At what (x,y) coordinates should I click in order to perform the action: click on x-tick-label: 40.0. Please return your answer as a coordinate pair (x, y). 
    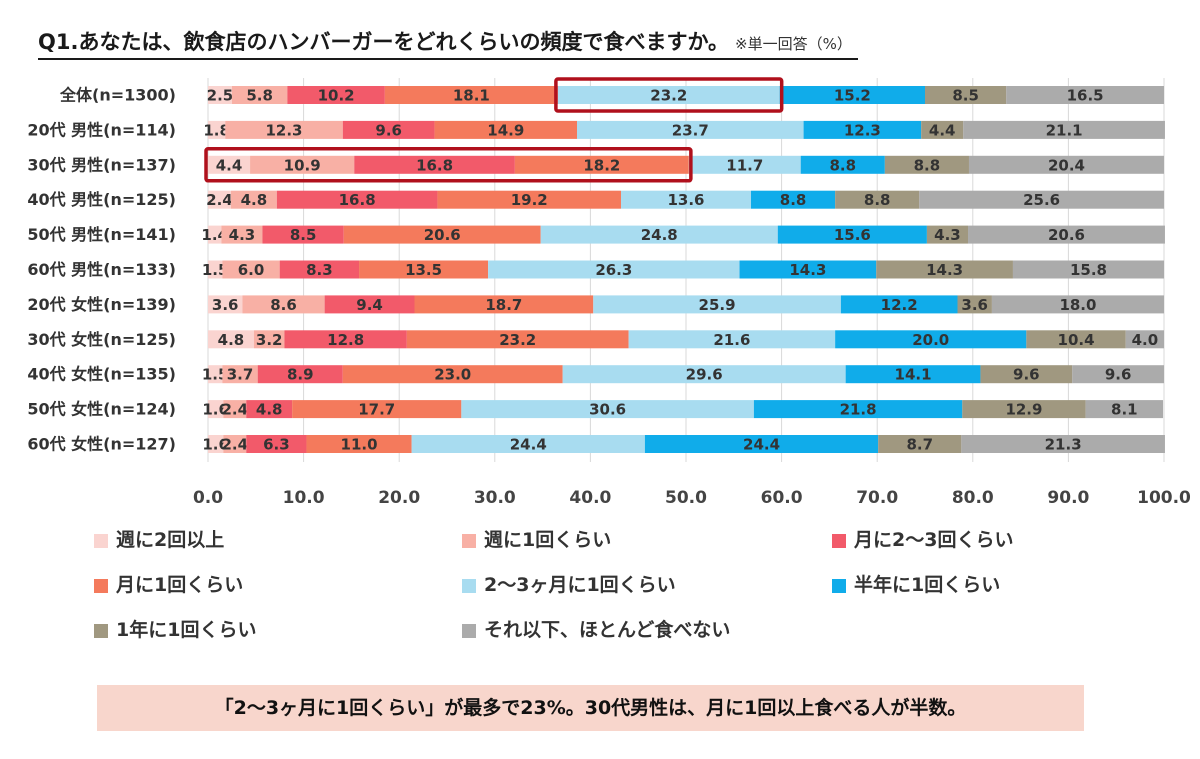
    Looking at the image, I should click on (590, 498).